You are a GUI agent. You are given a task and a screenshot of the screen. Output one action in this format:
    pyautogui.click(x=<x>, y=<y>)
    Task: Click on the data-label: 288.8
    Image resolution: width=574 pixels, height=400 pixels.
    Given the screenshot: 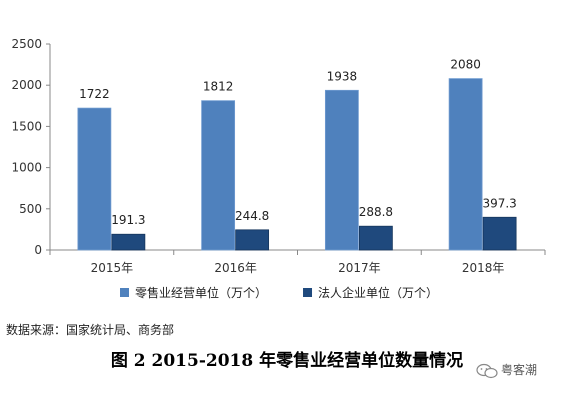 What is the action you would take?
    pyautogui.click(x=376, y=212)
    